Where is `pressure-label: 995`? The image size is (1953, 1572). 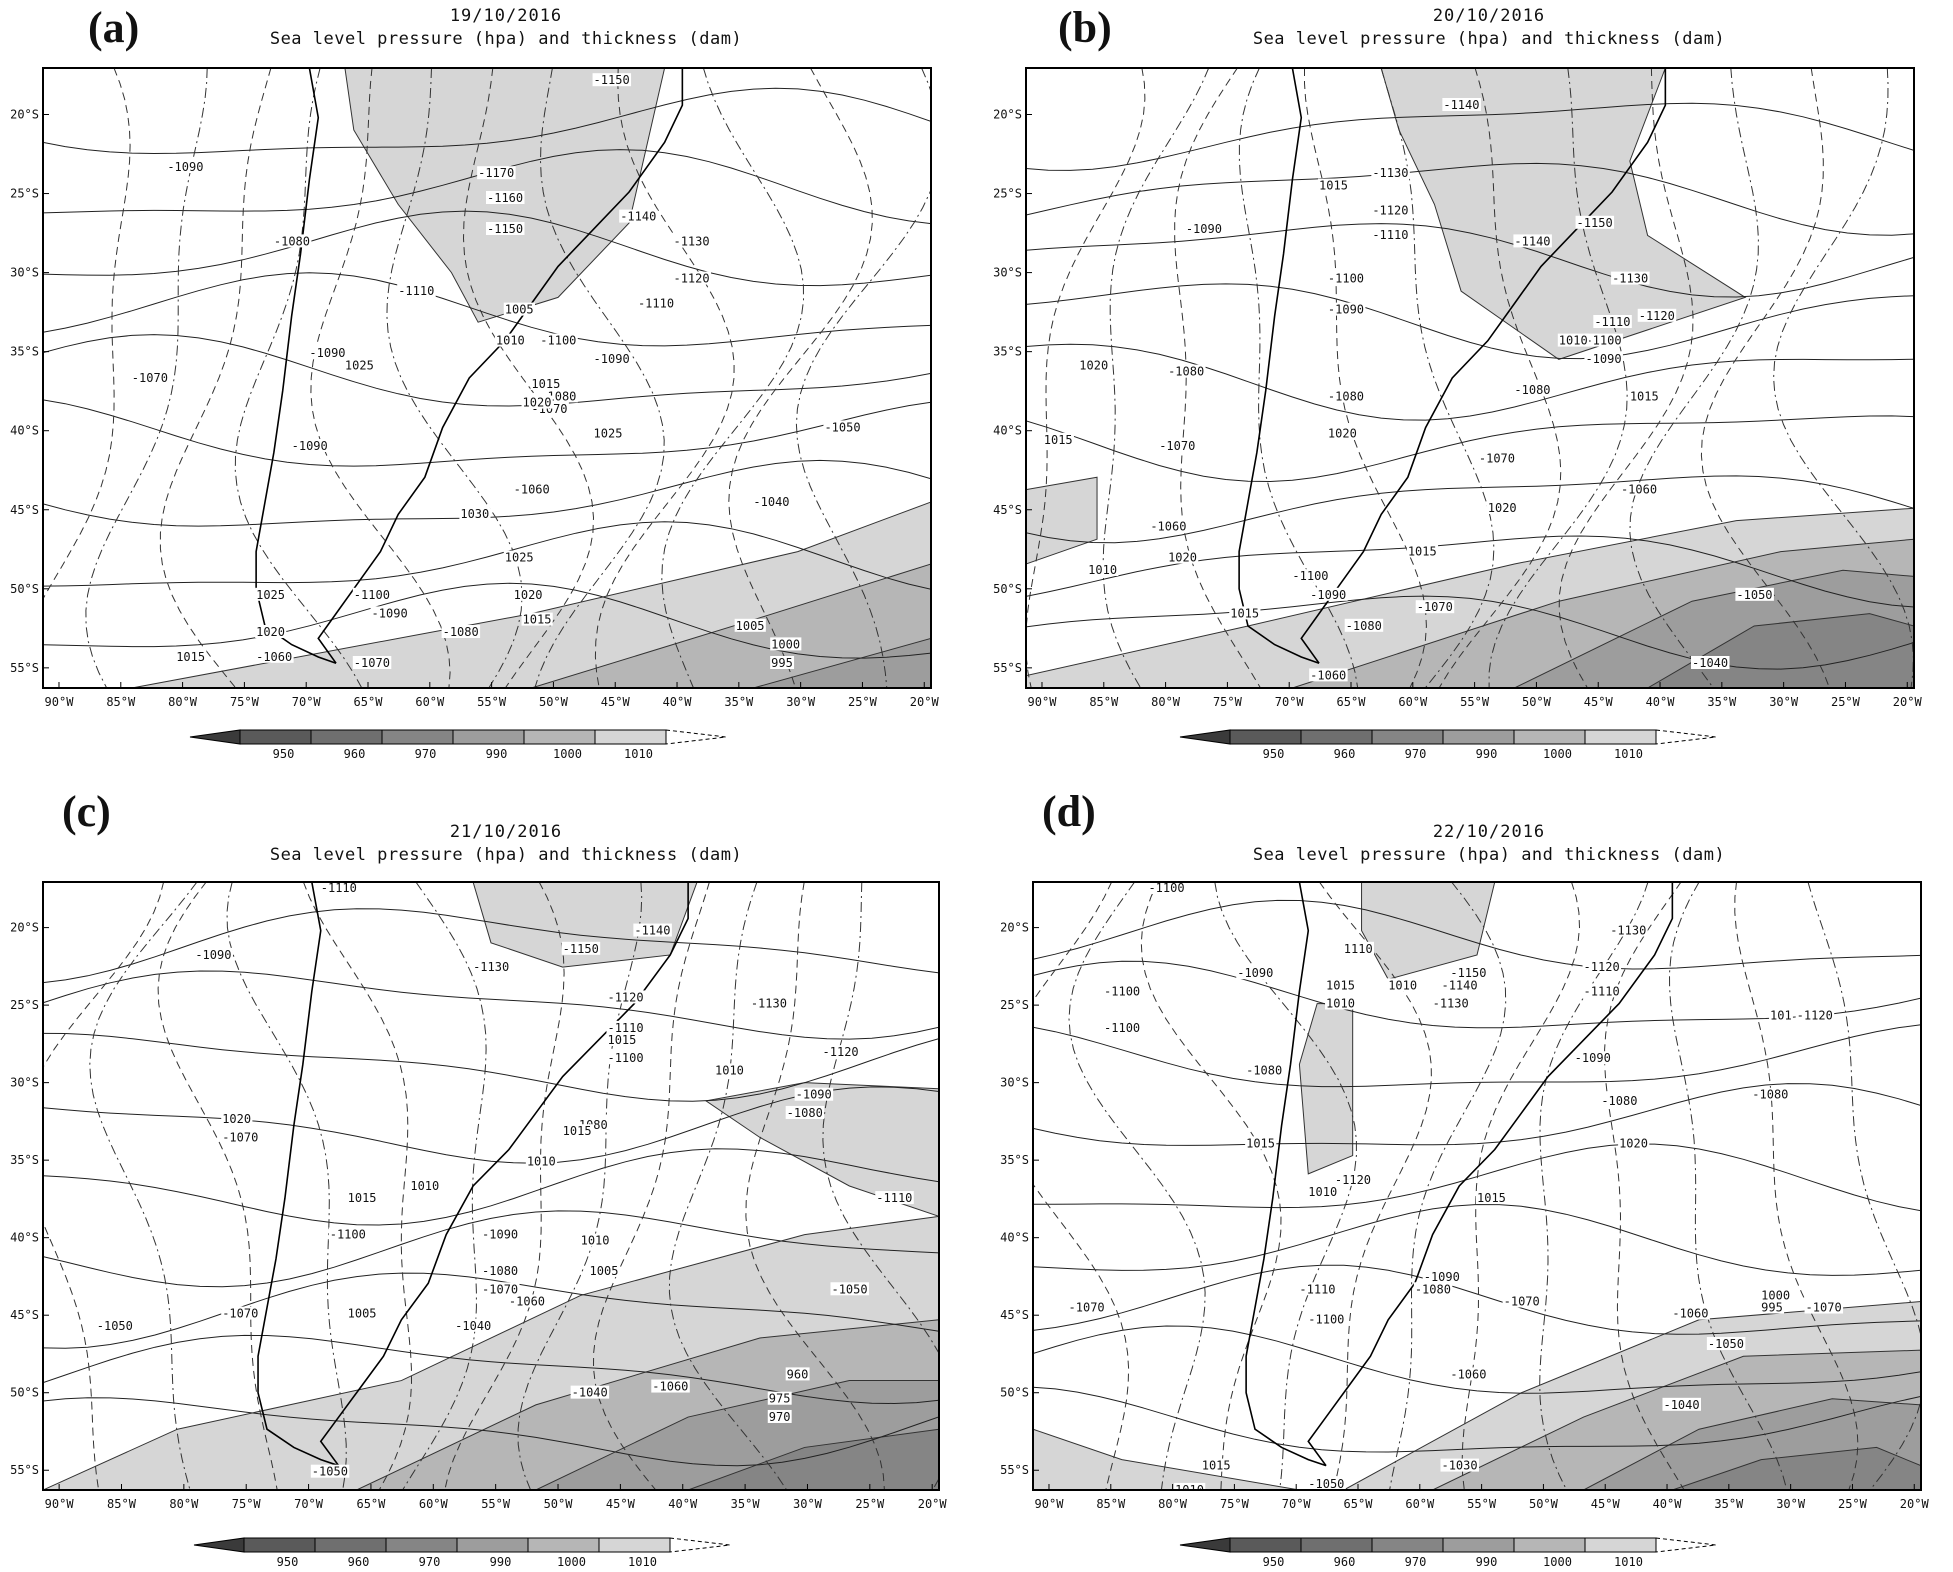
pressure-label: 995 is located at coordinates (782, 663).